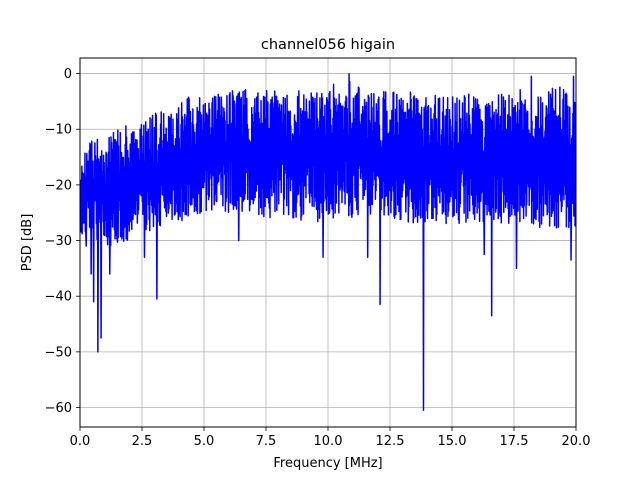 This screenshot has height=480, width=640. Describe the element at coordinates (80, 441) in the screenshot. I see `x-tick-label: 0.0` at that location.